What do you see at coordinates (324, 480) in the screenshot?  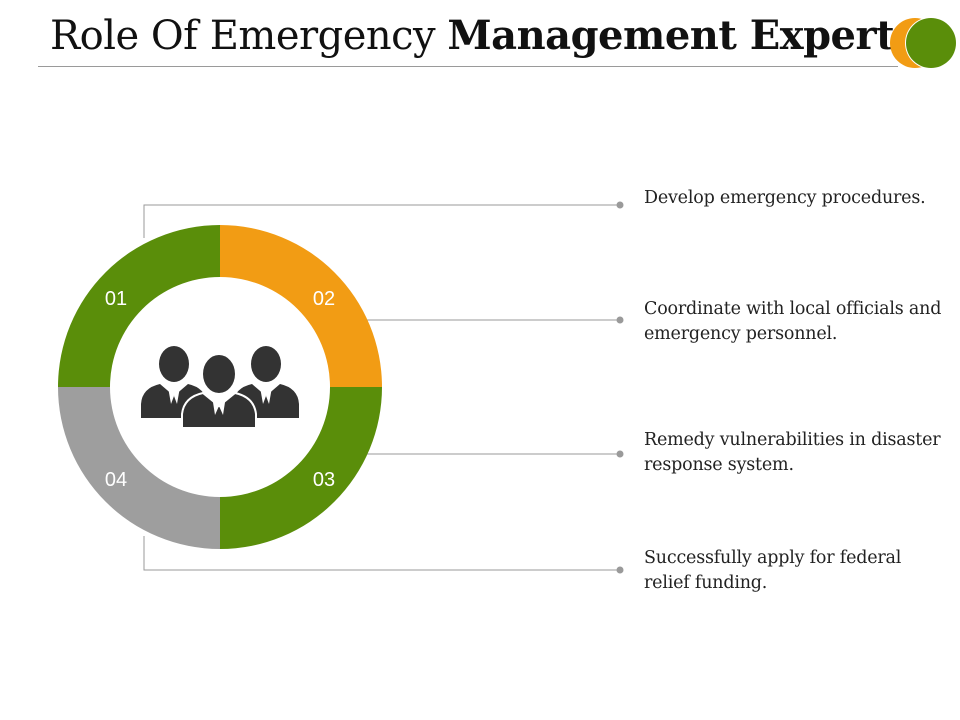 I see `segment-label-03: 03` at bounding box center [324, 480].